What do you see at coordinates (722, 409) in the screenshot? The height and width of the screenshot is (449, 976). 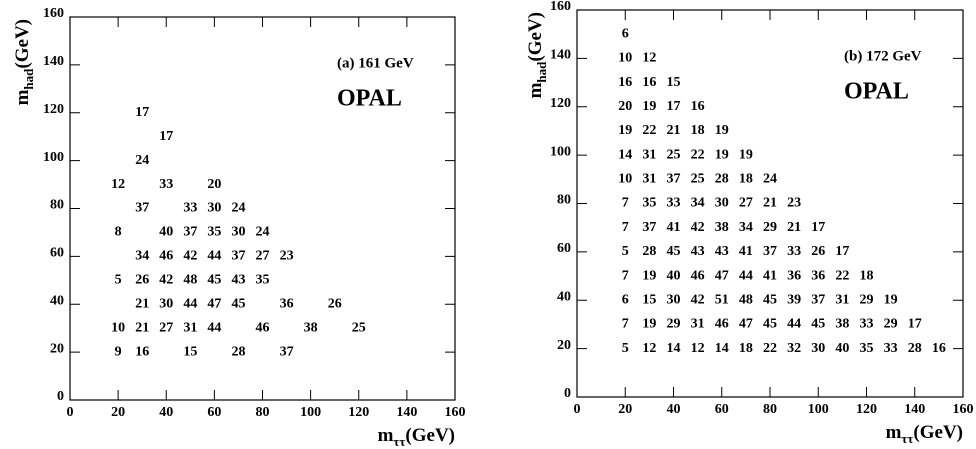 I see `x-tick-label: 60` at bounding box center [722, 409].